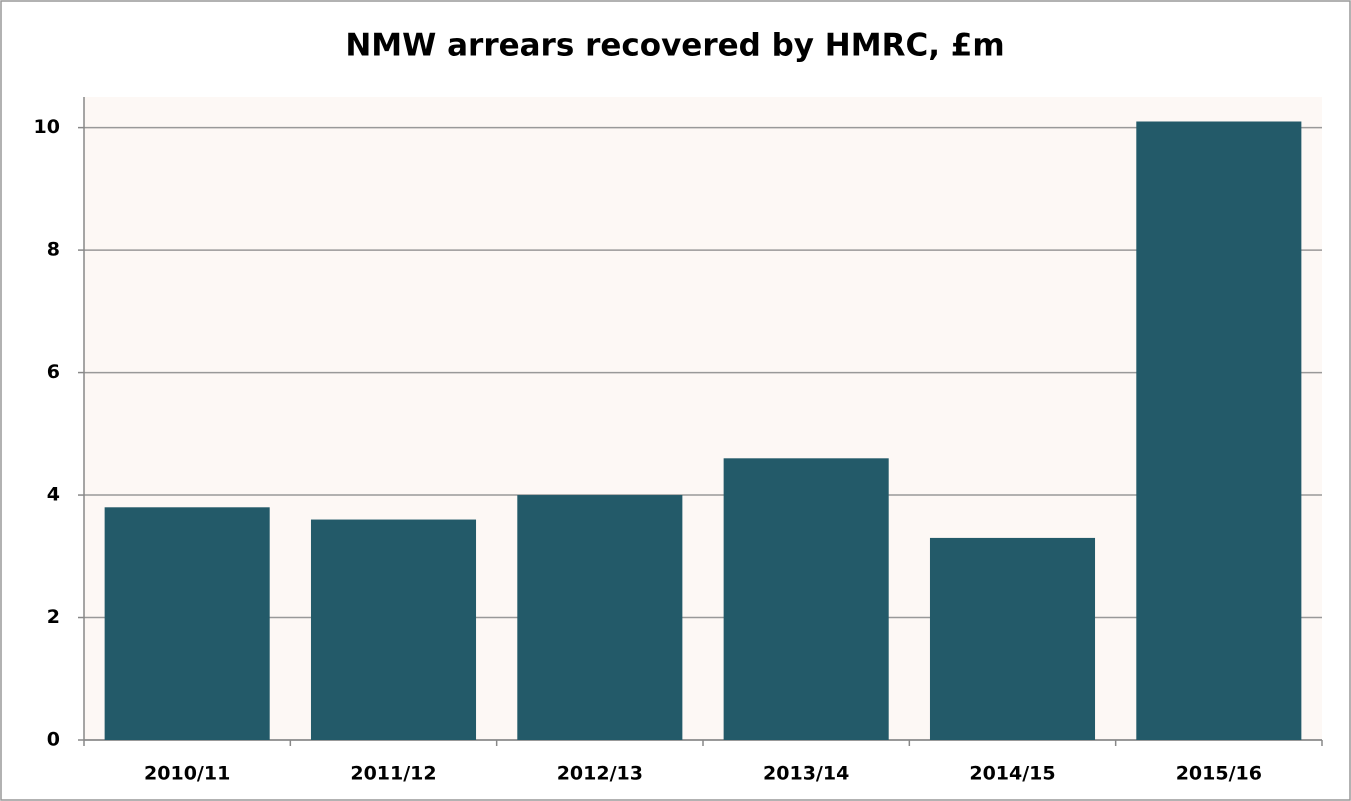  Describe the element at coordinates (53, 495) in the screenshot. I see `y-tick-label: 4` at that location.